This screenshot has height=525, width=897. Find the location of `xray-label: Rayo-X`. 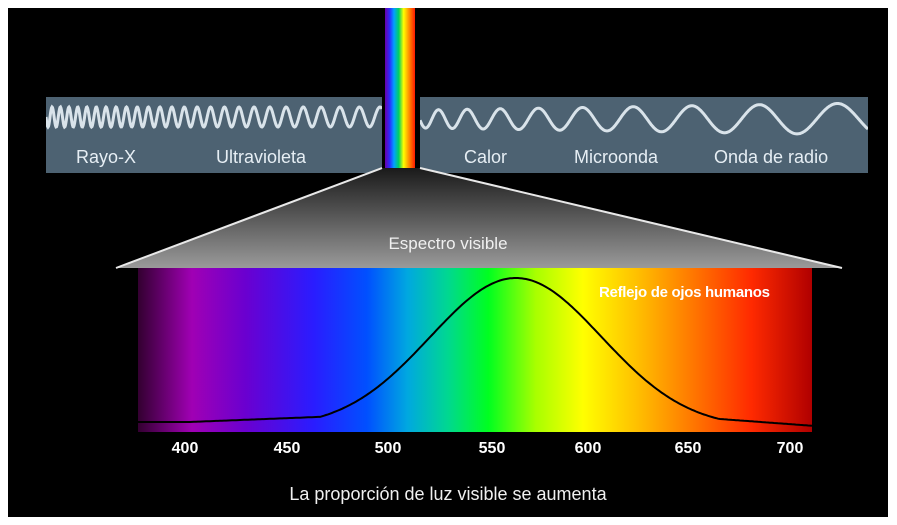

xray-label: Rayo-X is located at coordinates (106, 157).